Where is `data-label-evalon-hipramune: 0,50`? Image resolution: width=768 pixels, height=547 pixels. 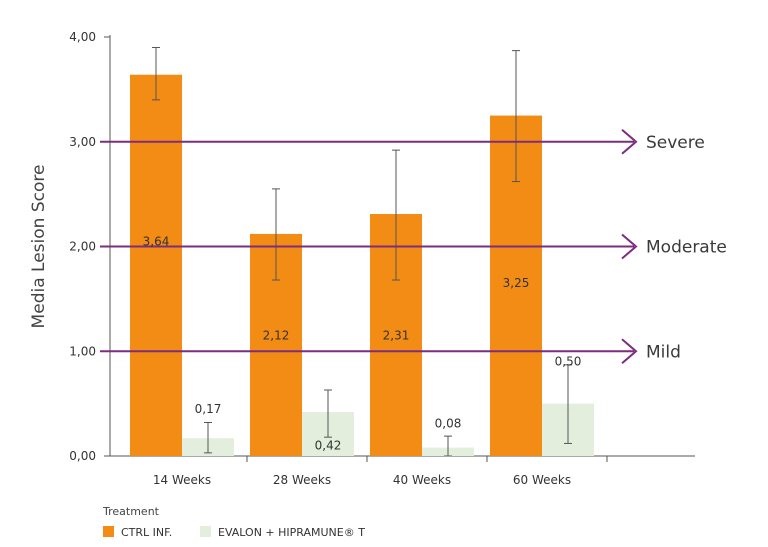
data-label-evalon-hipramune: 0,50 is located at coordinates (568, 362).